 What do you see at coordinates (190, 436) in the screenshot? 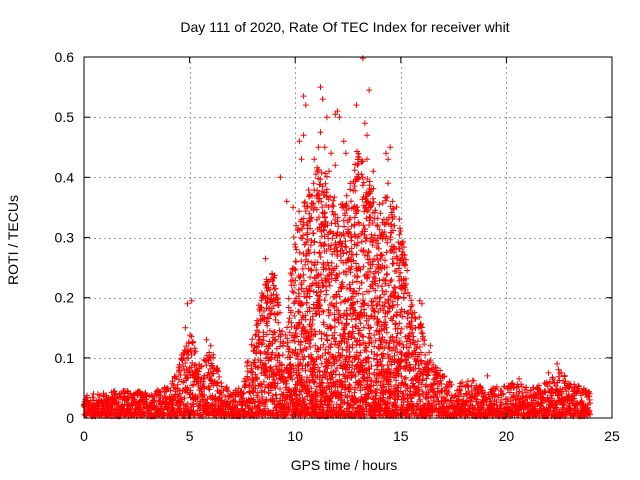
I see `x-tick-label: 5` at bounding box center [190, 436].